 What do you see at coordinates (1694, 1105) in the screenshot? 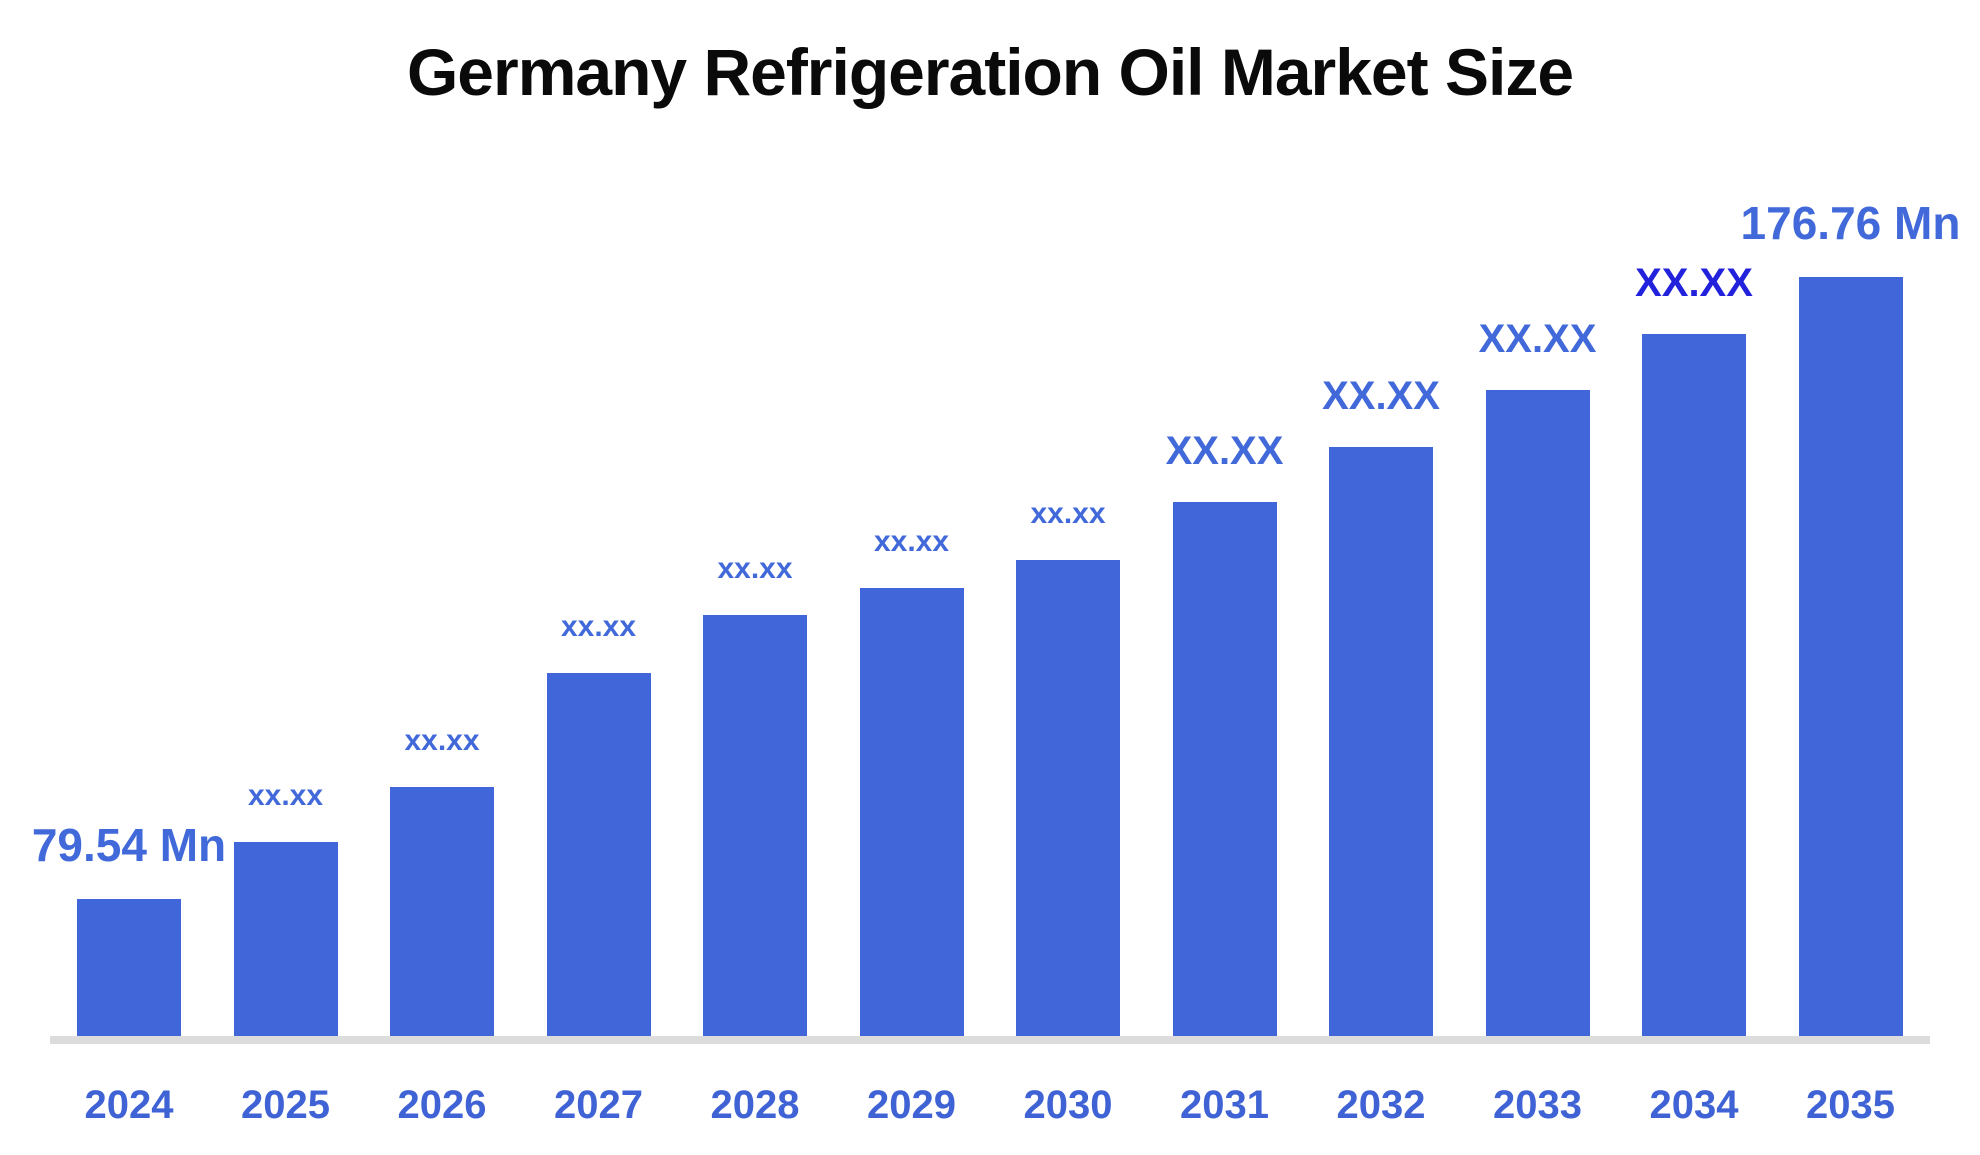
I see `x-axis-label-2034: 2034` at bounding box center [1694, 1105].